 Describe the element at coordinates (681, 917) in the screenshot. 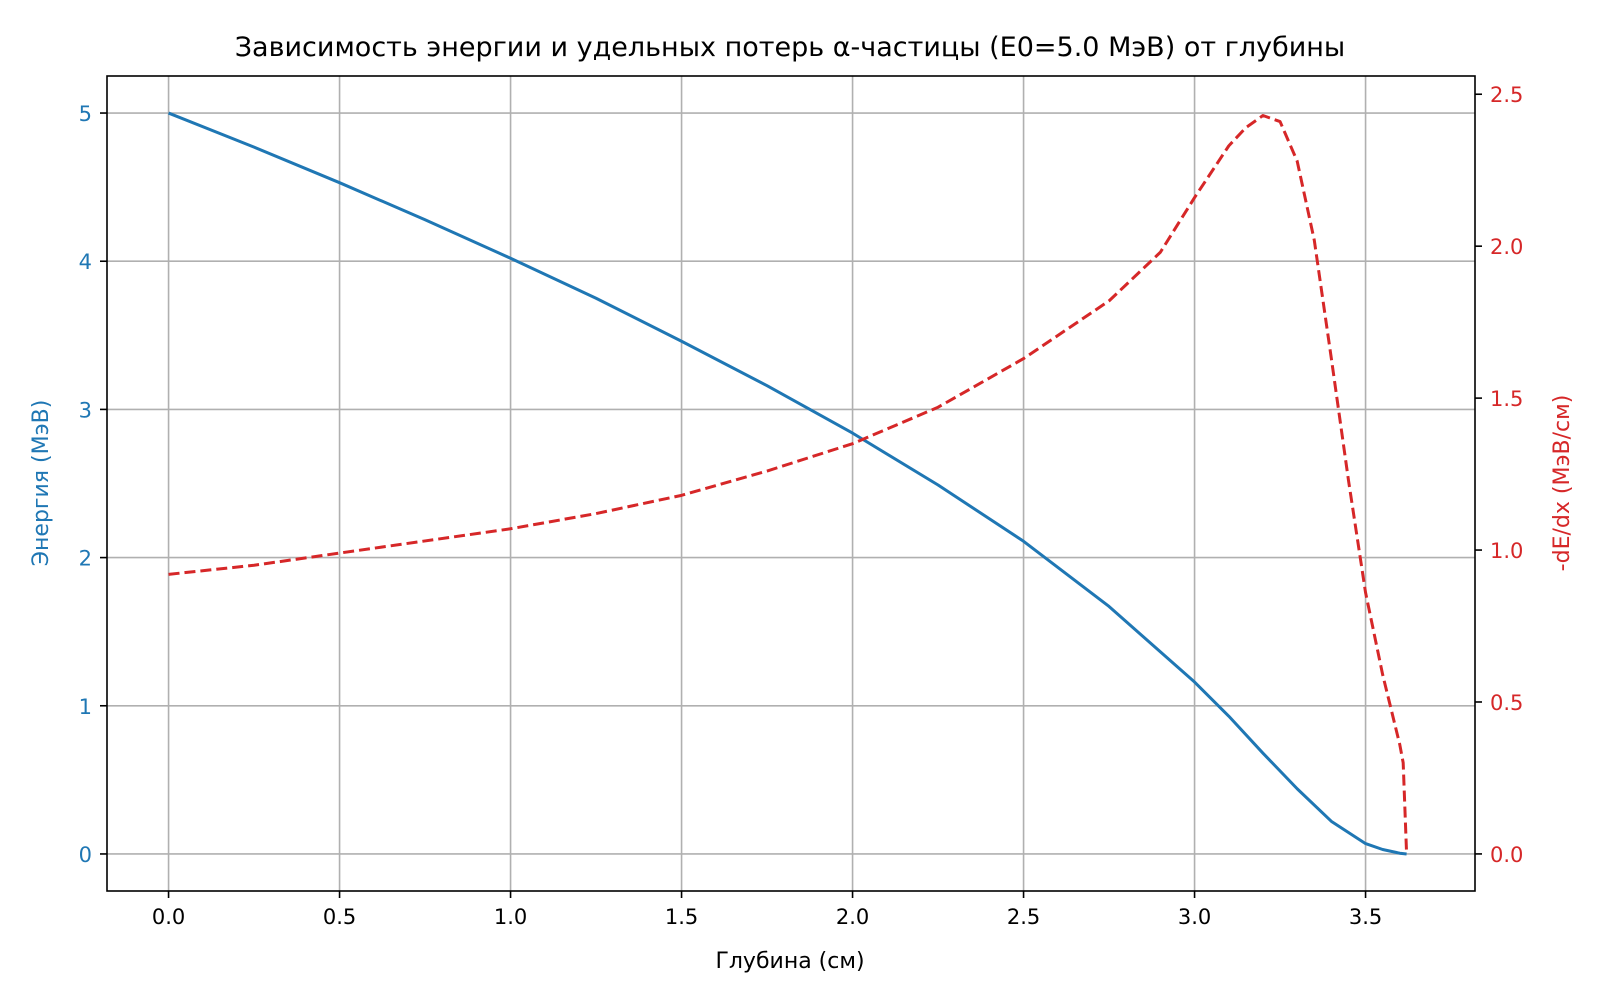

I see `x-tick-label: 1.5` at that location.